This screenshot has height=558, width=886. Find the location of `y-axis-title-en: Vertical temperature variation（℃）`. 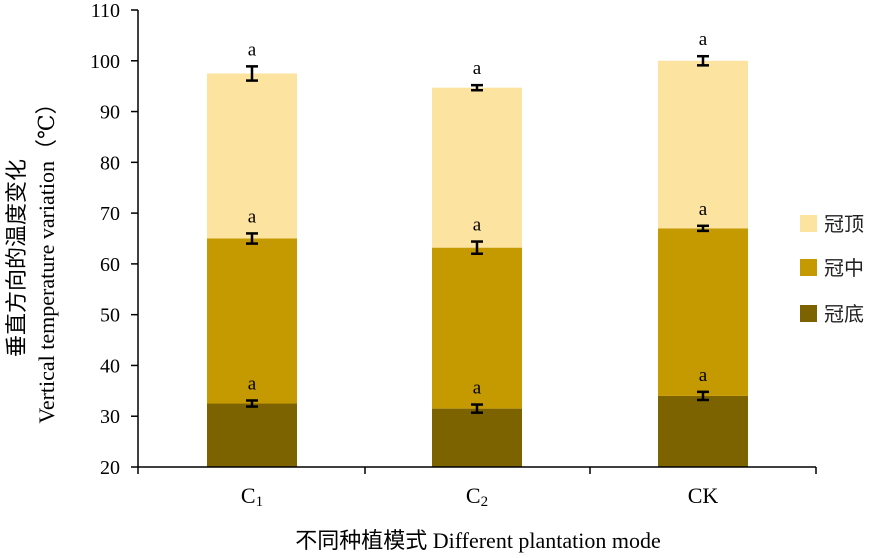

y-axis-title-en: Vertical temperature variation（℃） is located at coordinates (46, 257).